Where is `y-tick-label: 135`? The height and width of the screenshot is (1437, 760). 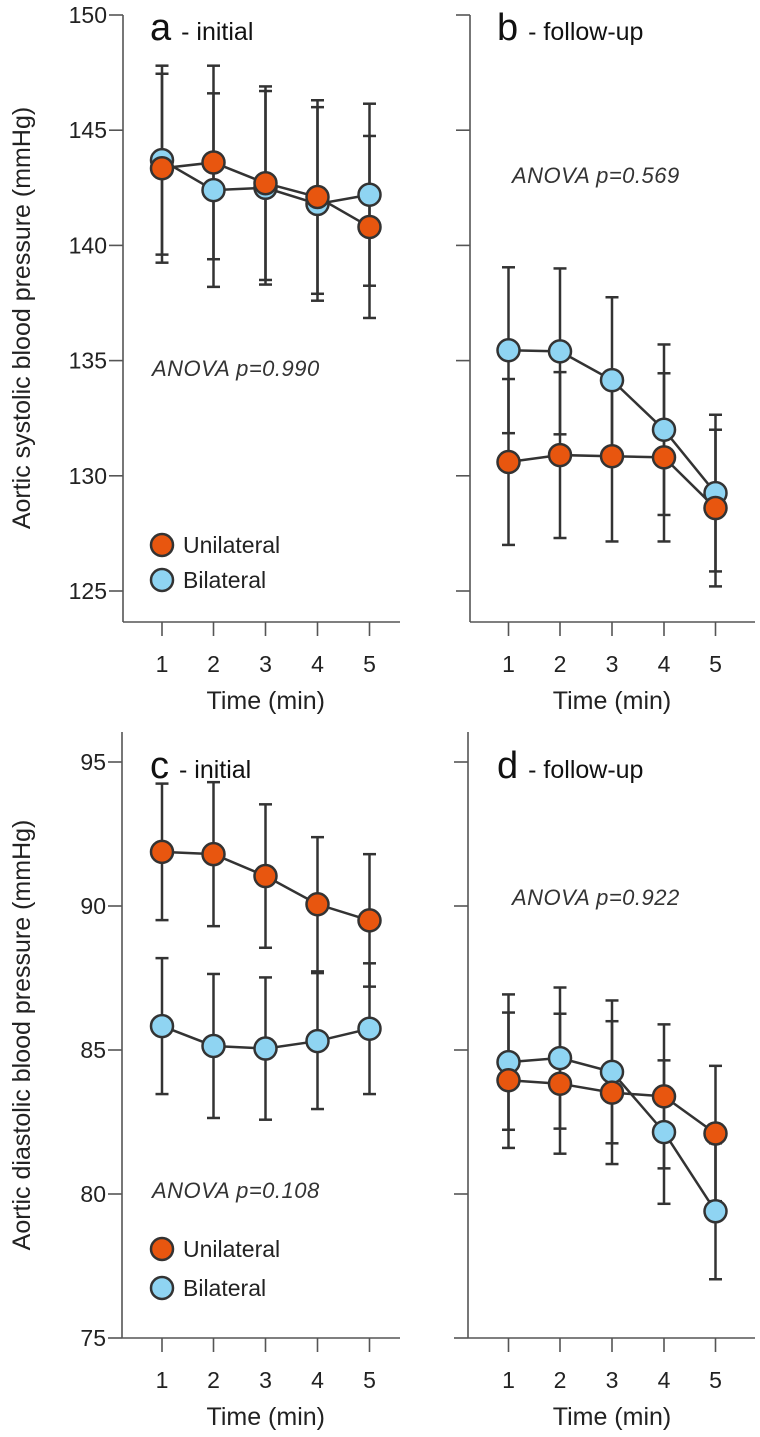
y-tick-label: 135 is located at coordinates (88, 361).